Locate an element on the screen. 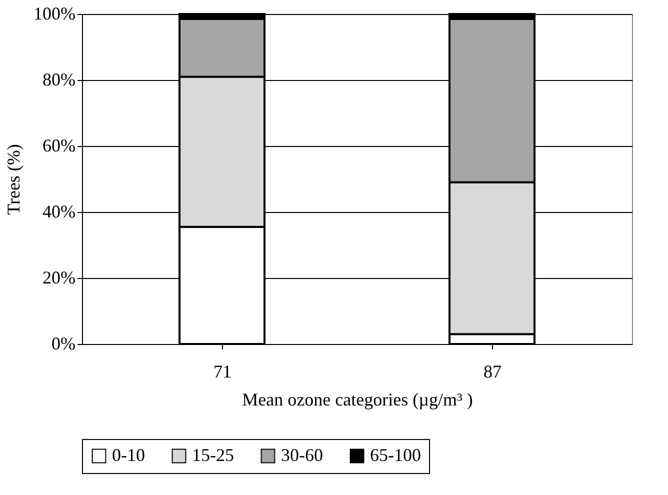 The width and height of the screenshot is (668, 495). y-tick-label: 20% is located at coordinates (59, 278).